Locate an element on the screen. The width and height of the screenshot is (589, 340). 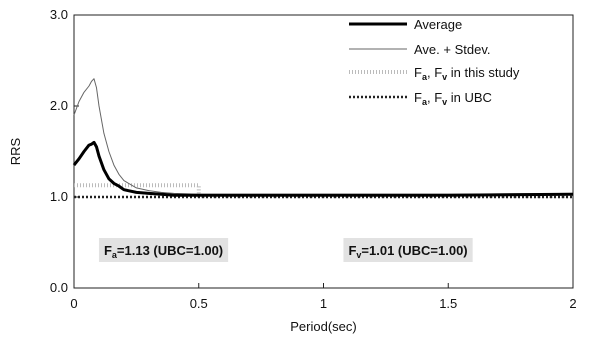
y-tick-label: 2.0 is located at coordinates (59, 105).